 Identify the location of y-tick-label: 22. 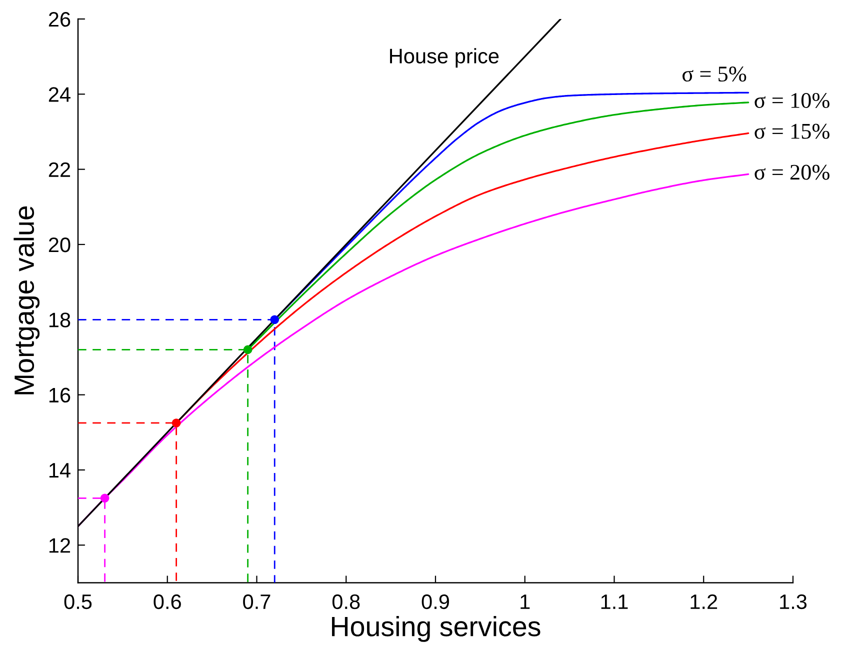
(59, 169).